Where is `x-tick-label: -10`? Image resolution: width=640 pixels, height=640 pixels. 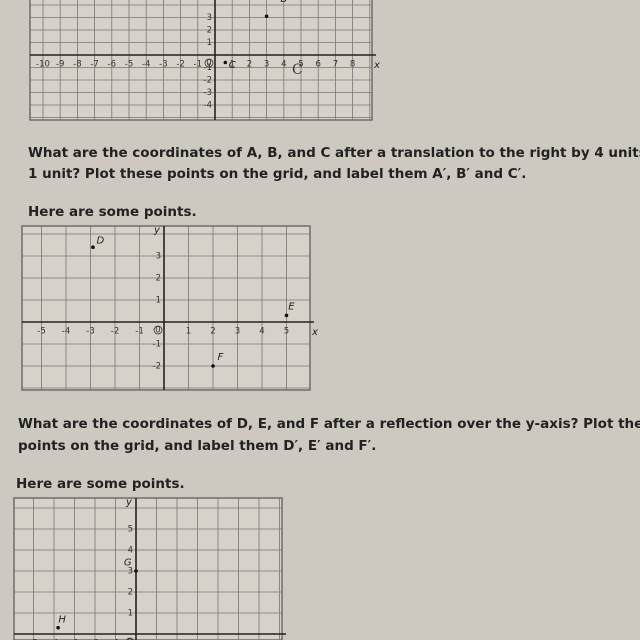 x-tick-label: -10 is located at coordinates (43, 65).